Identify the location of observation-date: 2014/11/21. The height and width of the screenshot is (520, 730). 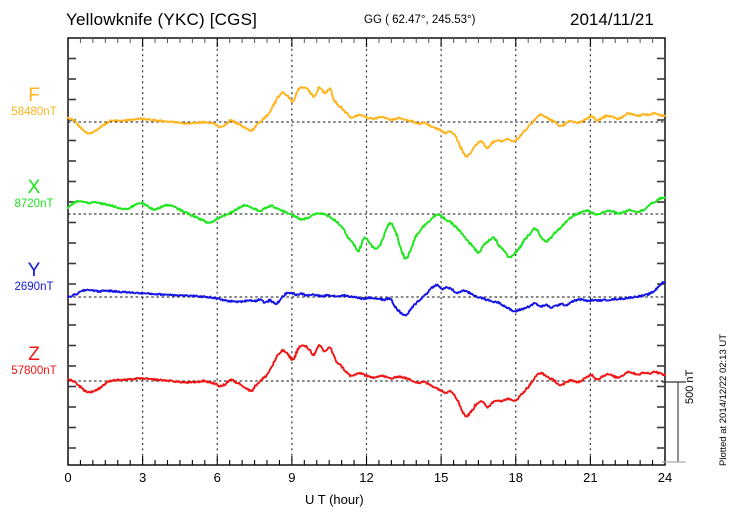
(612, 19).